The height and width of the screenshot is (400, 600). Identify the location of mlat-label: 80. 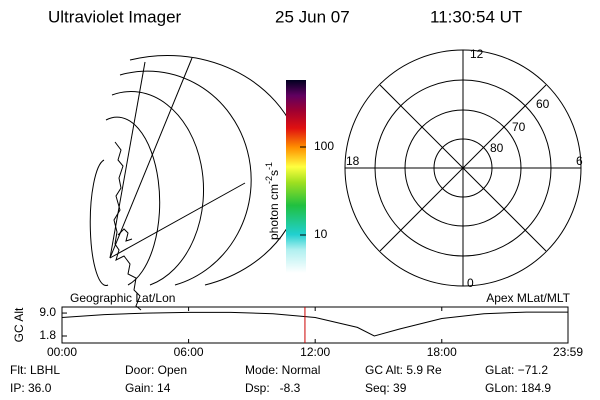
(497, 148).